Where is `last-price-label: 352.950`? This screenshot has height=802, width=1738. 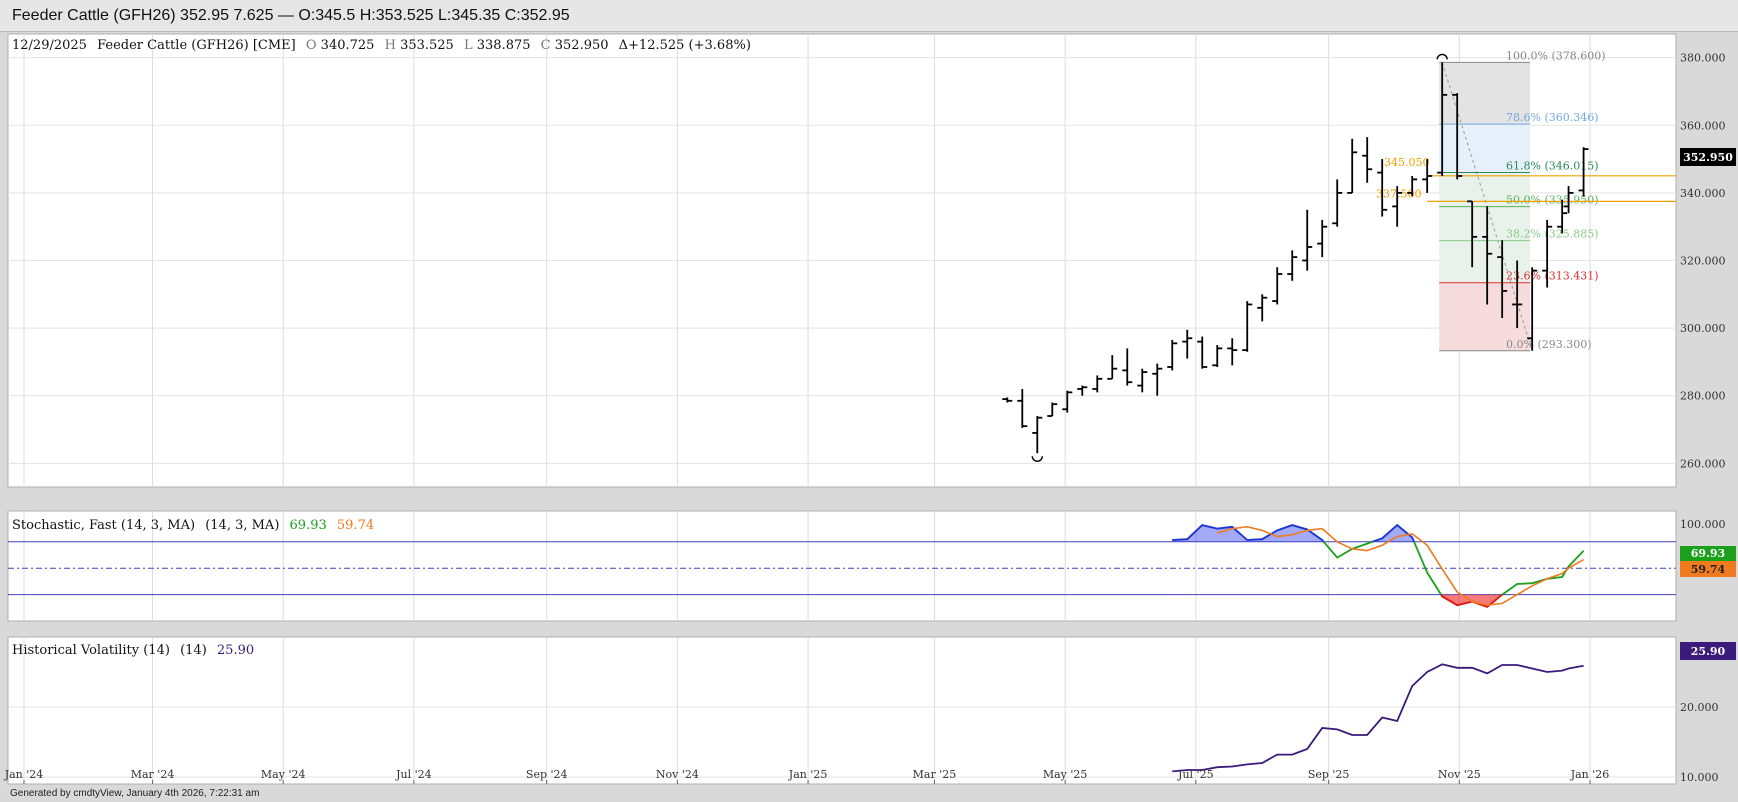
last-price-label: 352.950 is located at coordinates (1708, 157).